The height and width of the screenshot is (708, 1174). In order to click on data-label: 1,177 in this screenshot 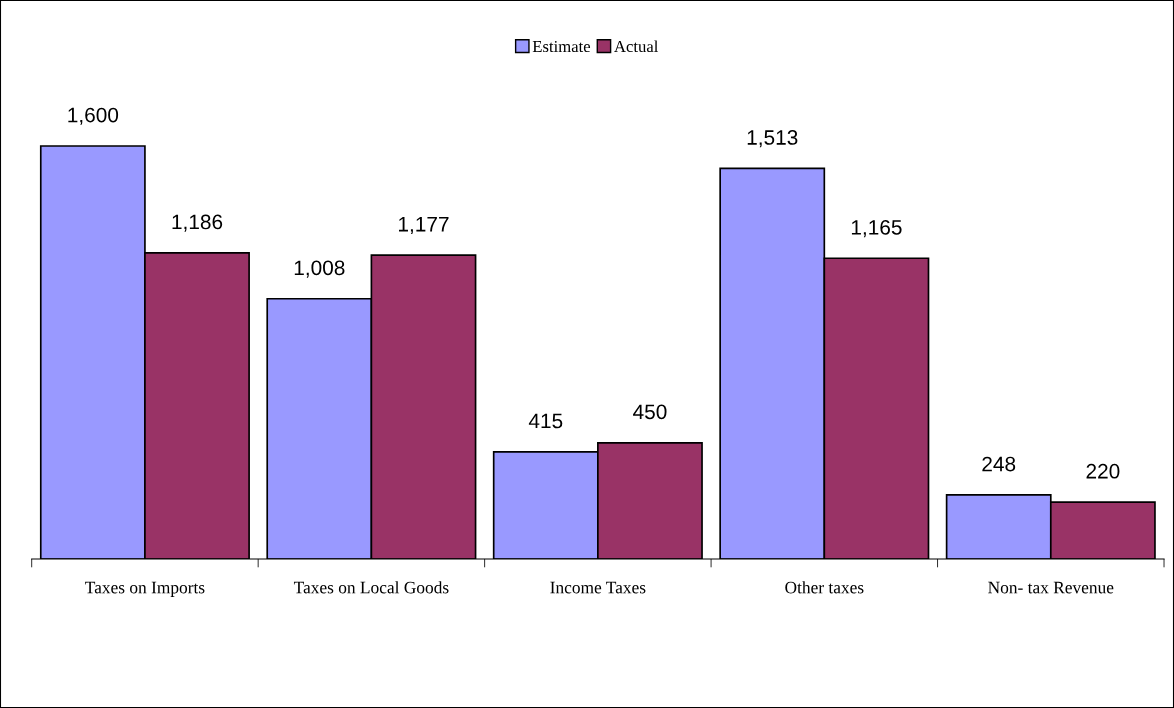, I will do `click(424, 226)`.